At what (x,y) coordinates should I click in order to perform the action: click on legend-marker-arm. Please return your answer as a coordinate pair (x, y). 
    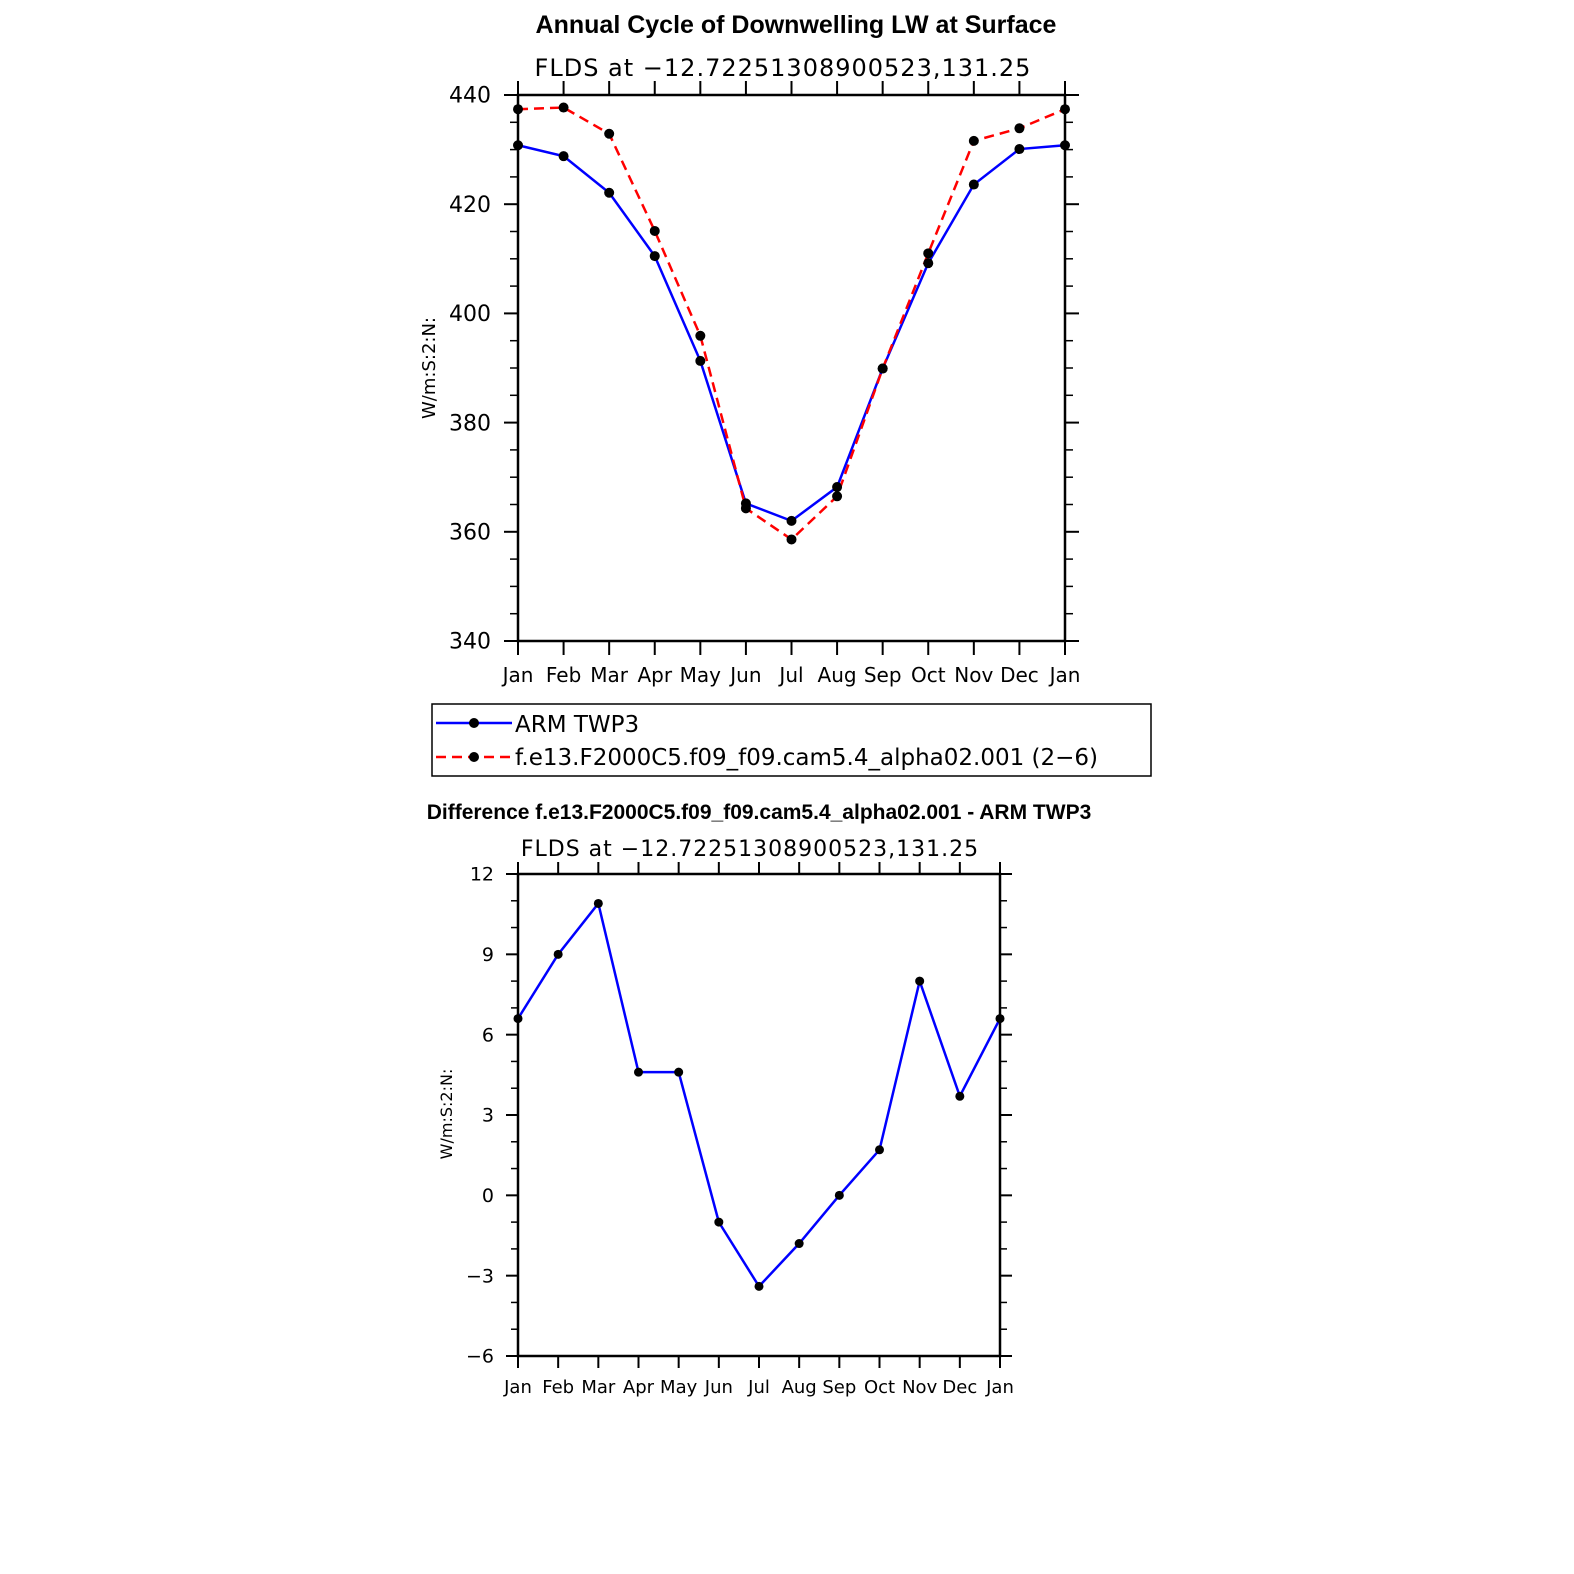
    Looking at the image, I should click on (474, 723).